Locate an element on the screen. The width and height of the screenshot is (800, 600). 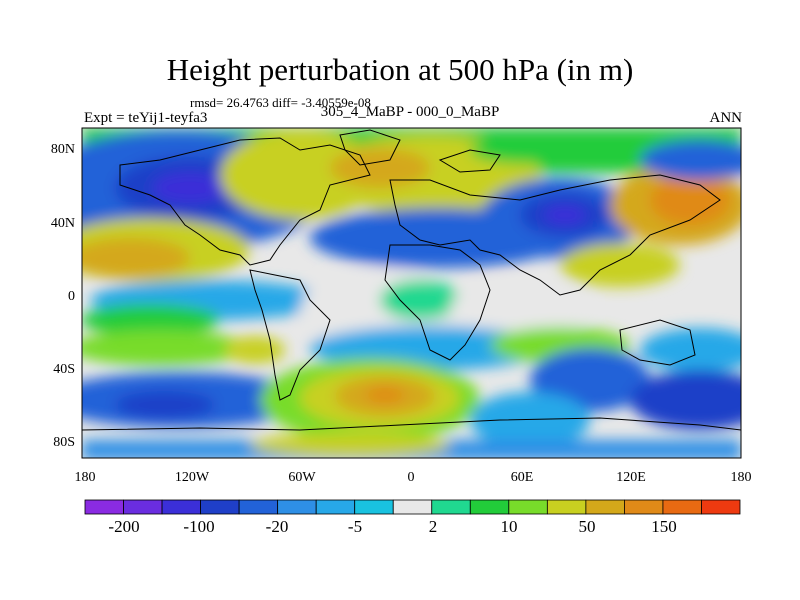
colorbar is located at coordinates (412, 507).